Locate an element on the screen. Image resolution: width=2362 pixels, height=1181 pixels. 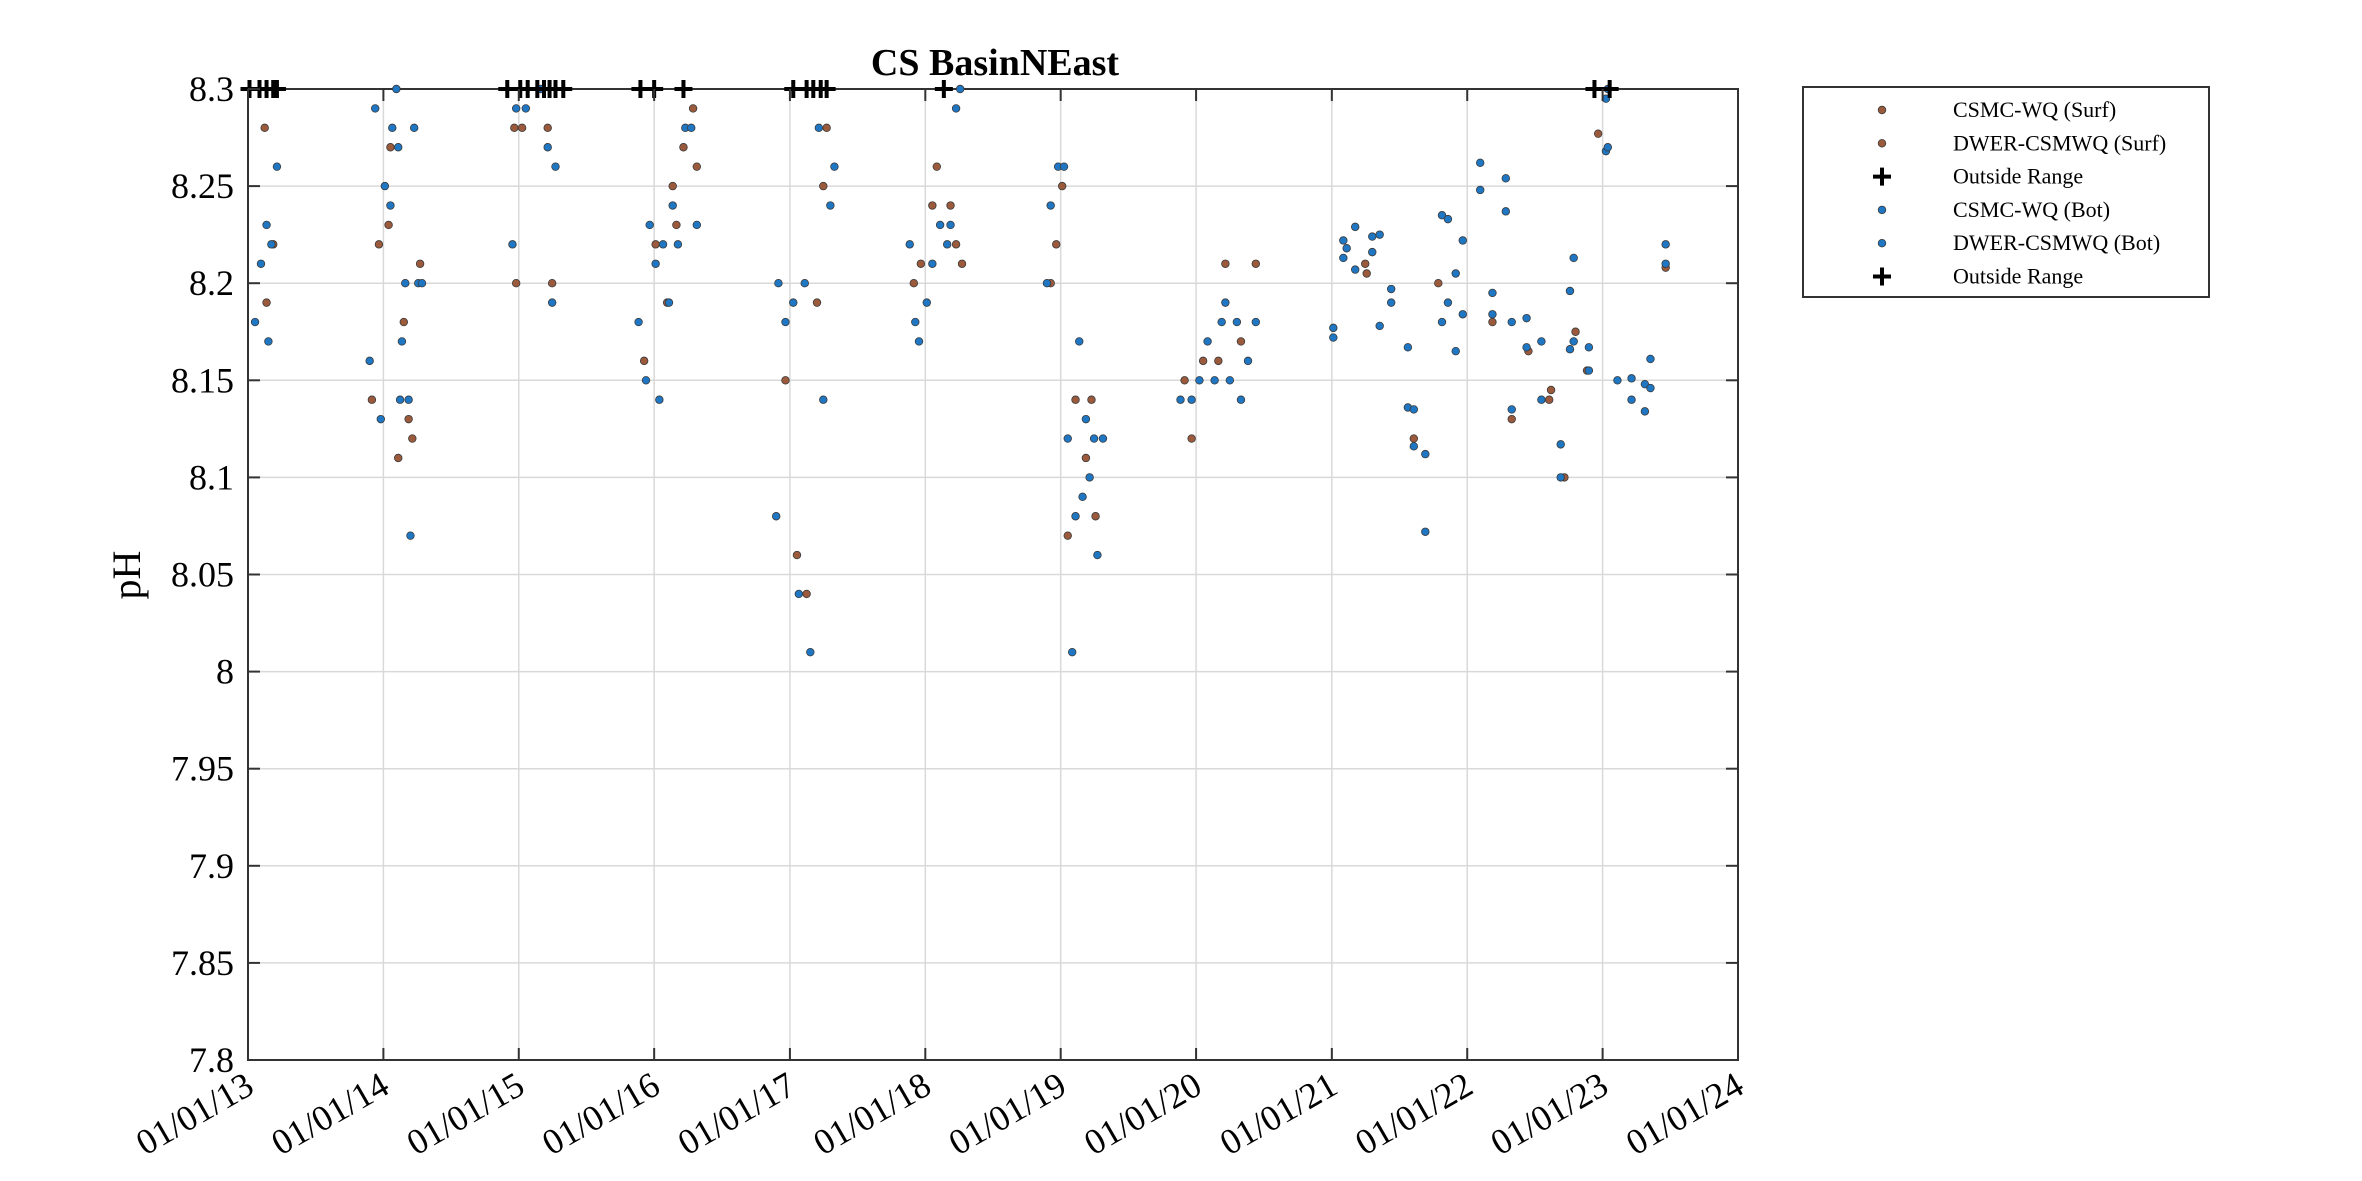
y-tick-label: 8.05 is located at coordinates (202, 575).